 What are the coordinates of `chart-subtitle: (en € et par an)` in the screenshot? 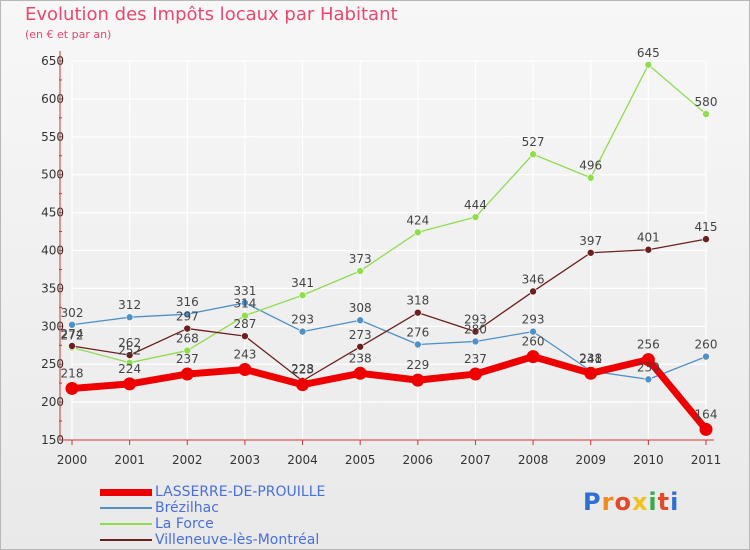 It's located at (68, 34).